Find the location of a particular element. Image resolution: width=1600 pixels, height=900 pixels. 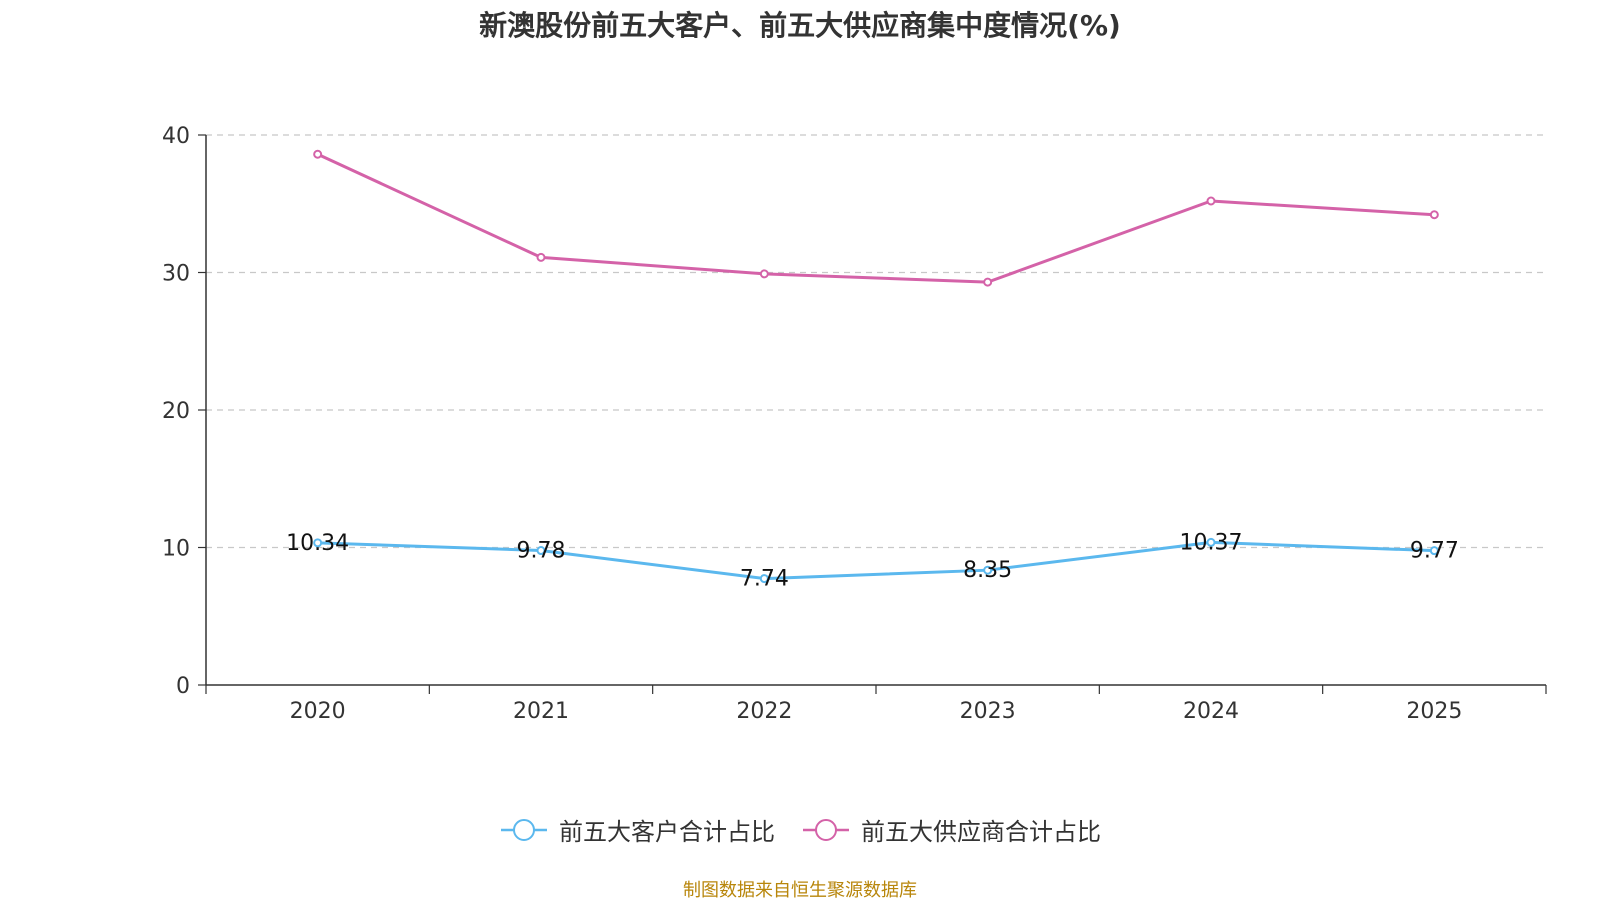

data-label: 8.35 is located at coordinates (987, 570).